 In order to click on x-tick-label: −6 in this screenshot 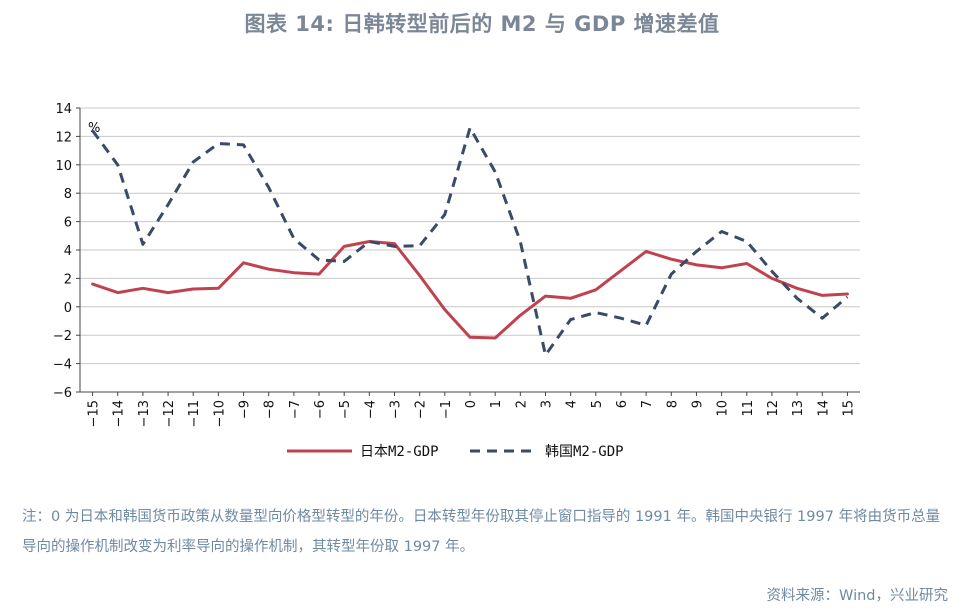, I will do `click(320, 409)`.